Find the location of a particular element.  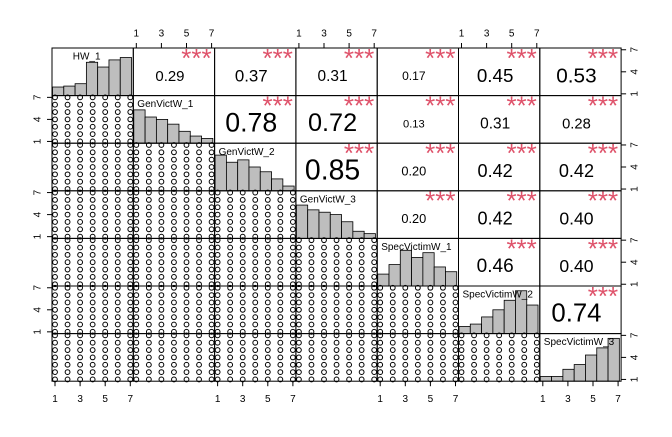

x-tick-label: 5 is located at coordinates (349, 34).